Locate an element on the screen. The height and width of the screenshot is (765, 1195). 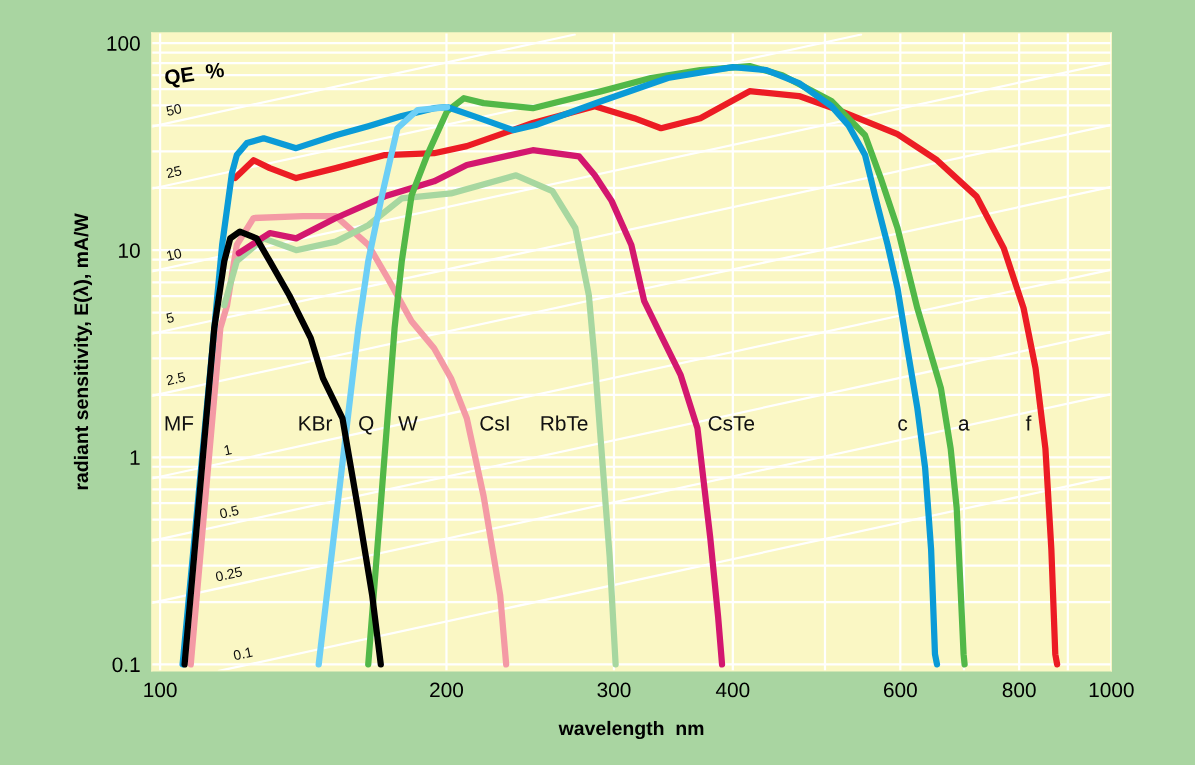
x-tick-label: 100 is located at coordinates (160, 690).